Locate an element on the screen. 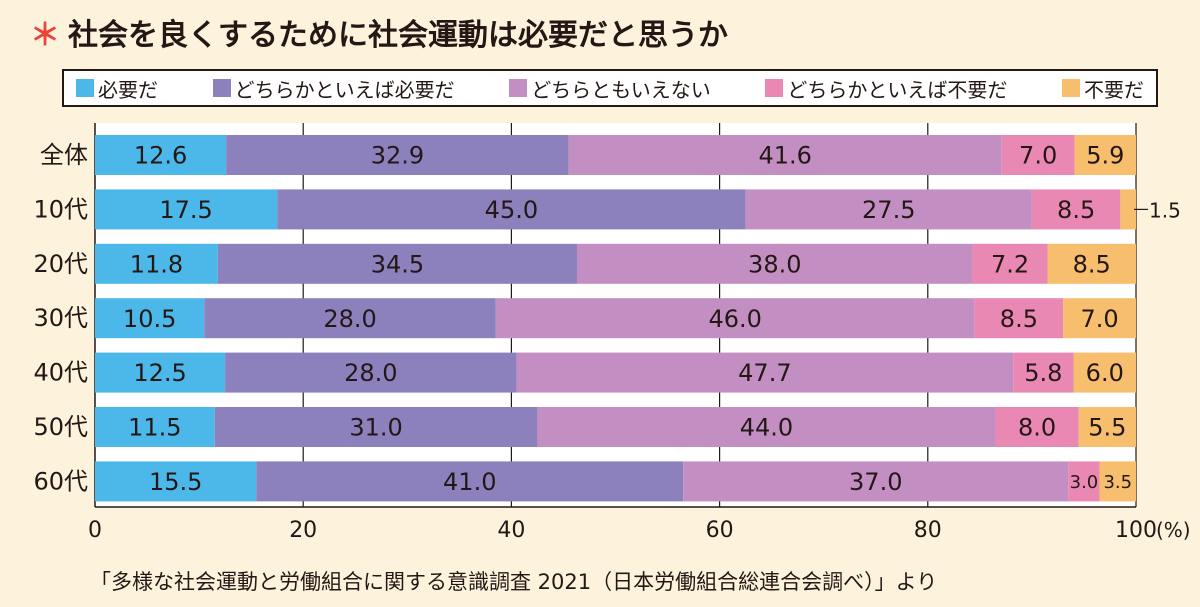 This screenshot has width=1200, height=607. data-label: 5.8 is located at coordinates (1043, 373).